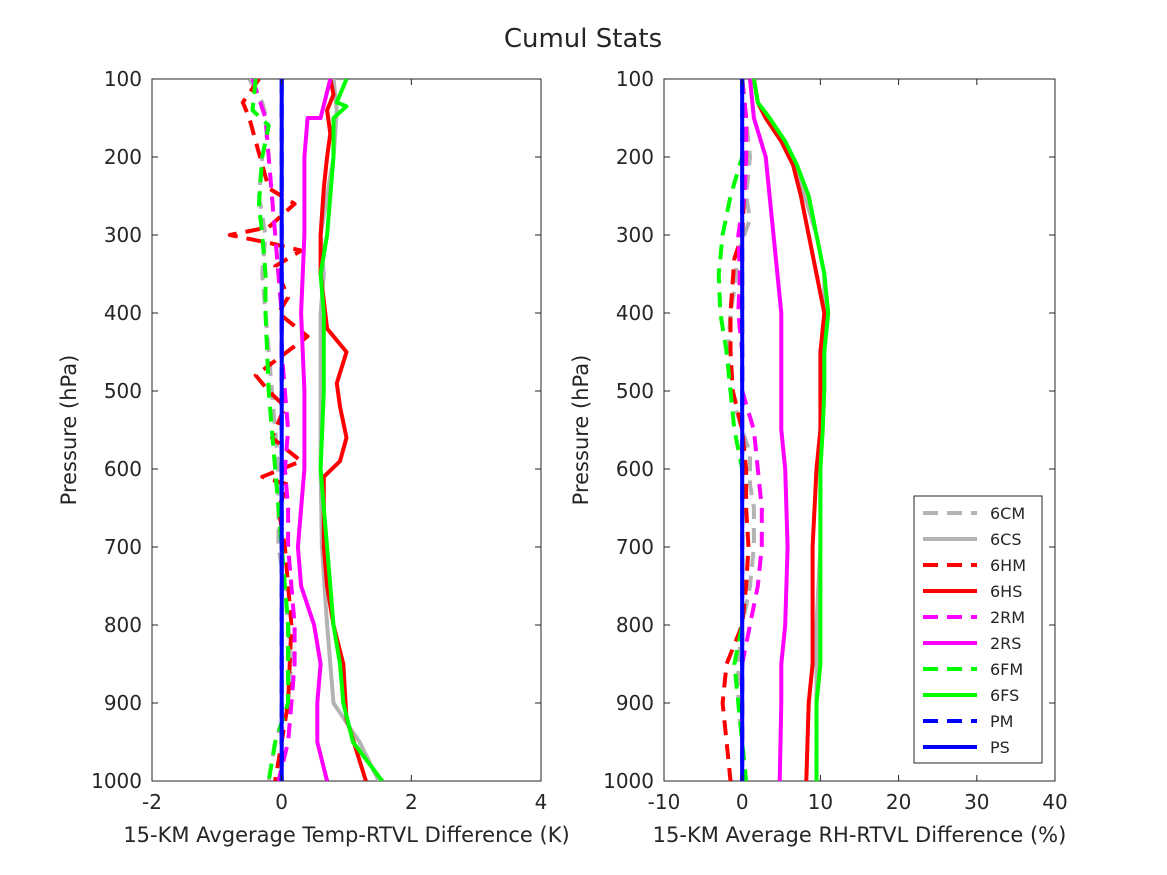  Describe the element at coordinates (978, 629) in the screenshot. I see `legend: 6CM 6CS 6HM 6HS 2RM 2RS 6FM 6FS PM PS` at that location.